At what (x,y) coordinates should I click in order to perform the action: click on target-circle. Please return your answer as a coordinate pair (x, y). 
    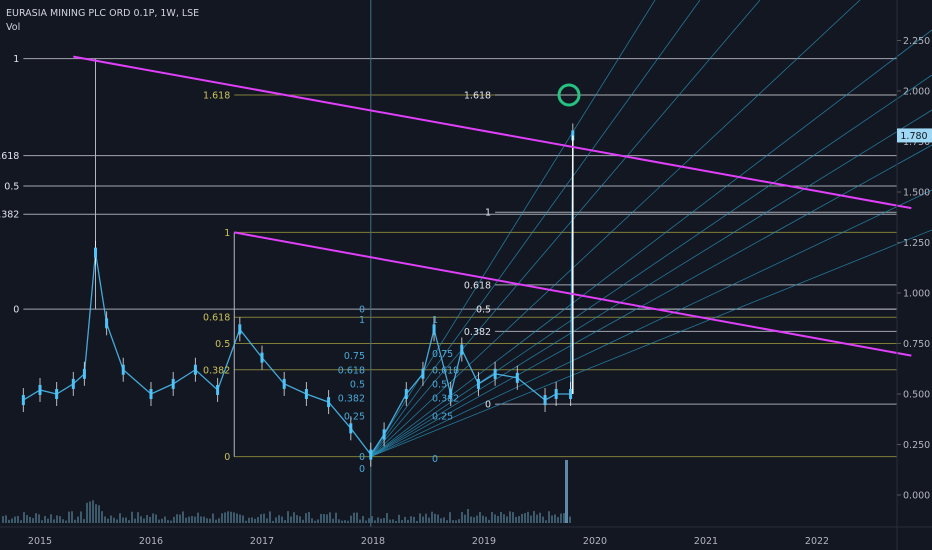
    Looking at the image, I should click on (569, 95).